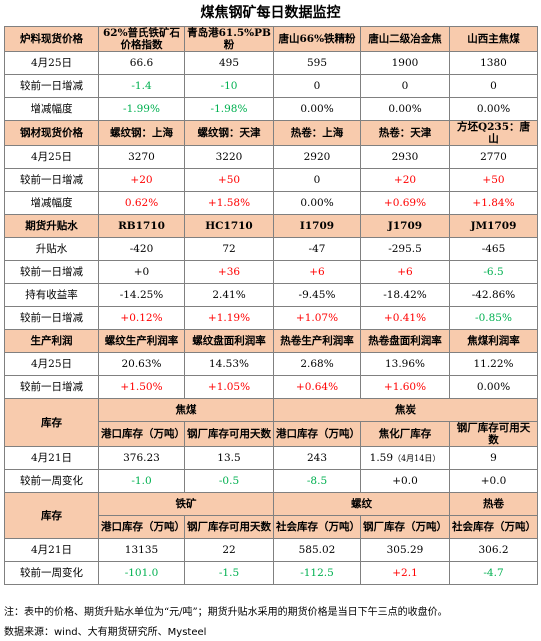 This screenshot has width=541, height=641. Describe the element at coordinates (229, 272) in the screenshot. I see `table-cell: +36` at that location.